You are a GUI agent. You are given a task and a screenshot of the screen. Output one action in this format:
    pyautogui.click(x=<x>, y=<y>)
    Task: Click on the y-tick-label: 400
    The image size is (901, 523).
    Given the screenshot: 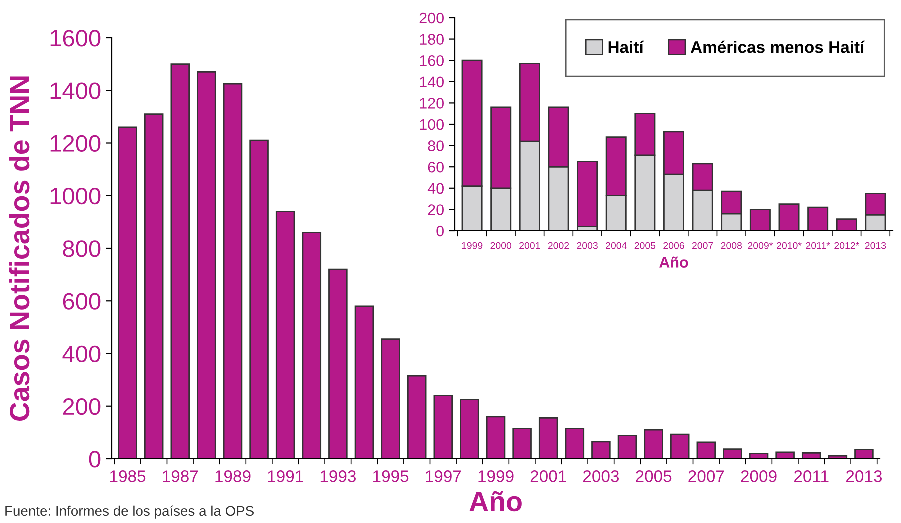 What is the action you would take?
    pyautogui.click(x=81, y=354)
    